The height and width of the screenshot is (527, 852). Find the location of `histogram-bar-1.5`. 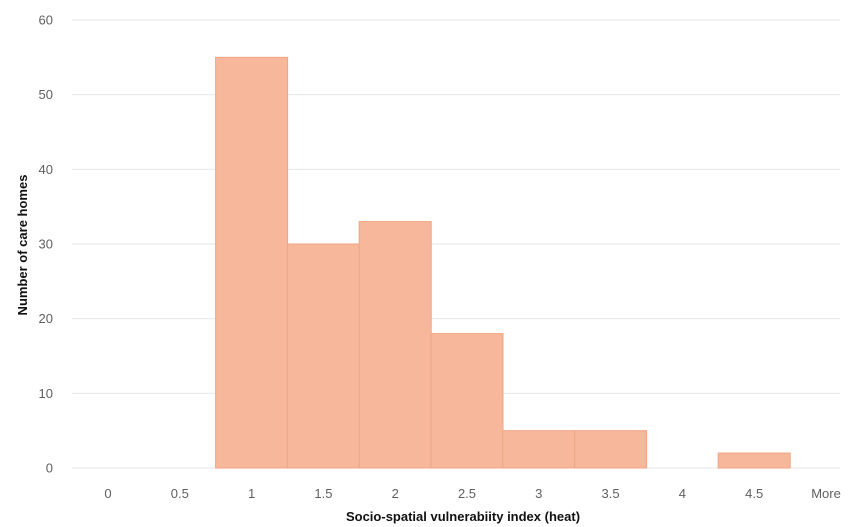

histogram-bar-1.5 is located at coordinates (323, 356).